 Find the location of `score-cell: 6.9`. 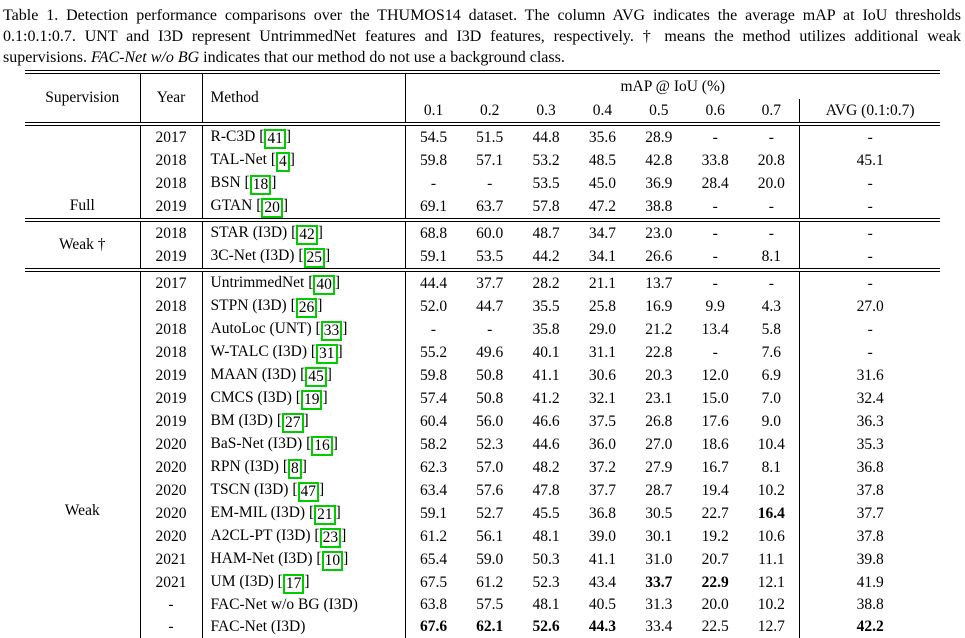

score-cell: 6.9 is located at coordinates (771, 375).